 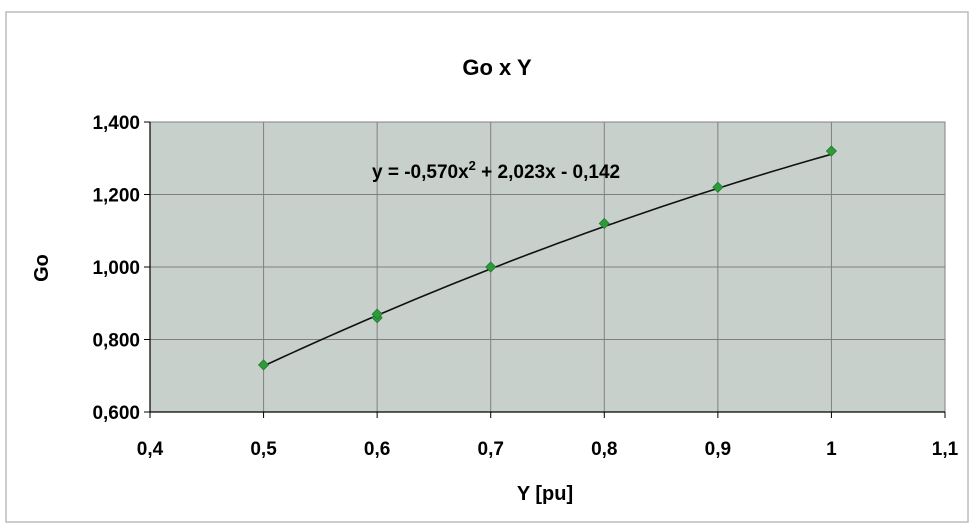 I want to click on trendline-equation: y = -0,570x2 + 2,023x - 0,142, so click(x=496, y=170).